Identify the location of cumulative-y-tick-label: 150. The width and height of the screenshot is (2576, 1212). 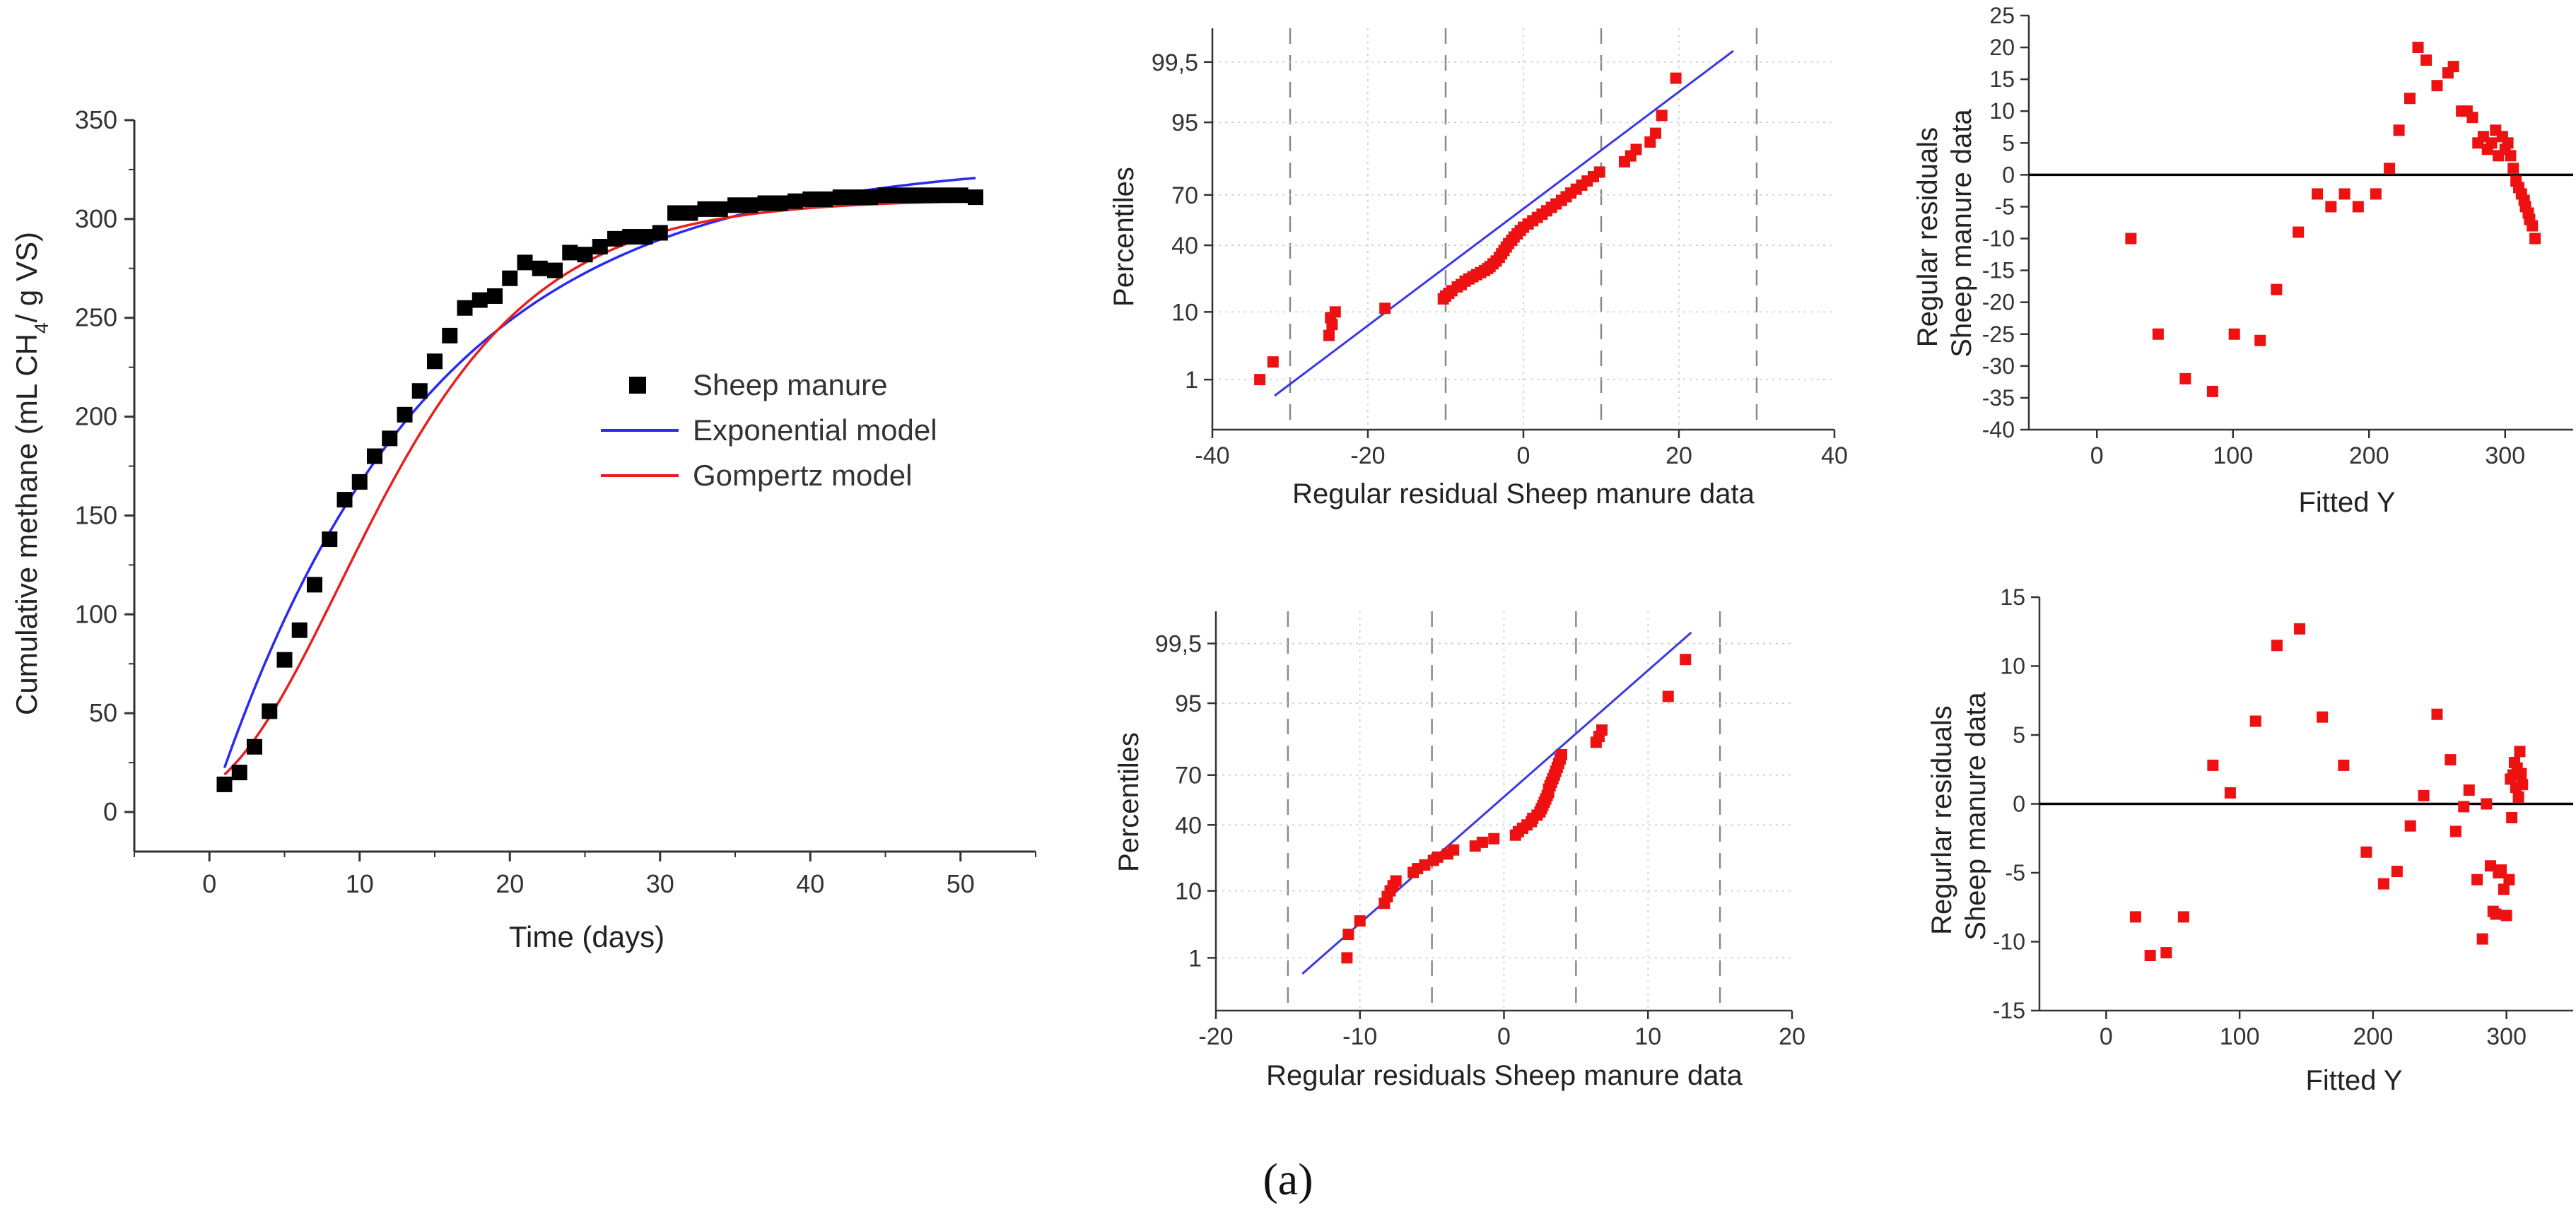
(96, 514).